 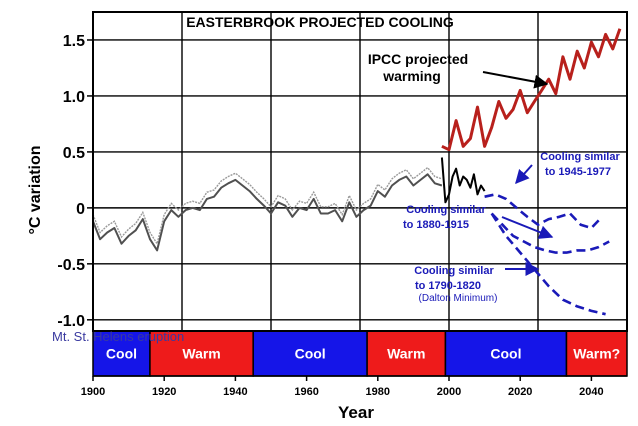 What do you see at coordinates (458, 298) in the screenshot?
I see `annotation-cooling-dalton-line3: (Dalton Minimum)` at bounding box center [458, 298].